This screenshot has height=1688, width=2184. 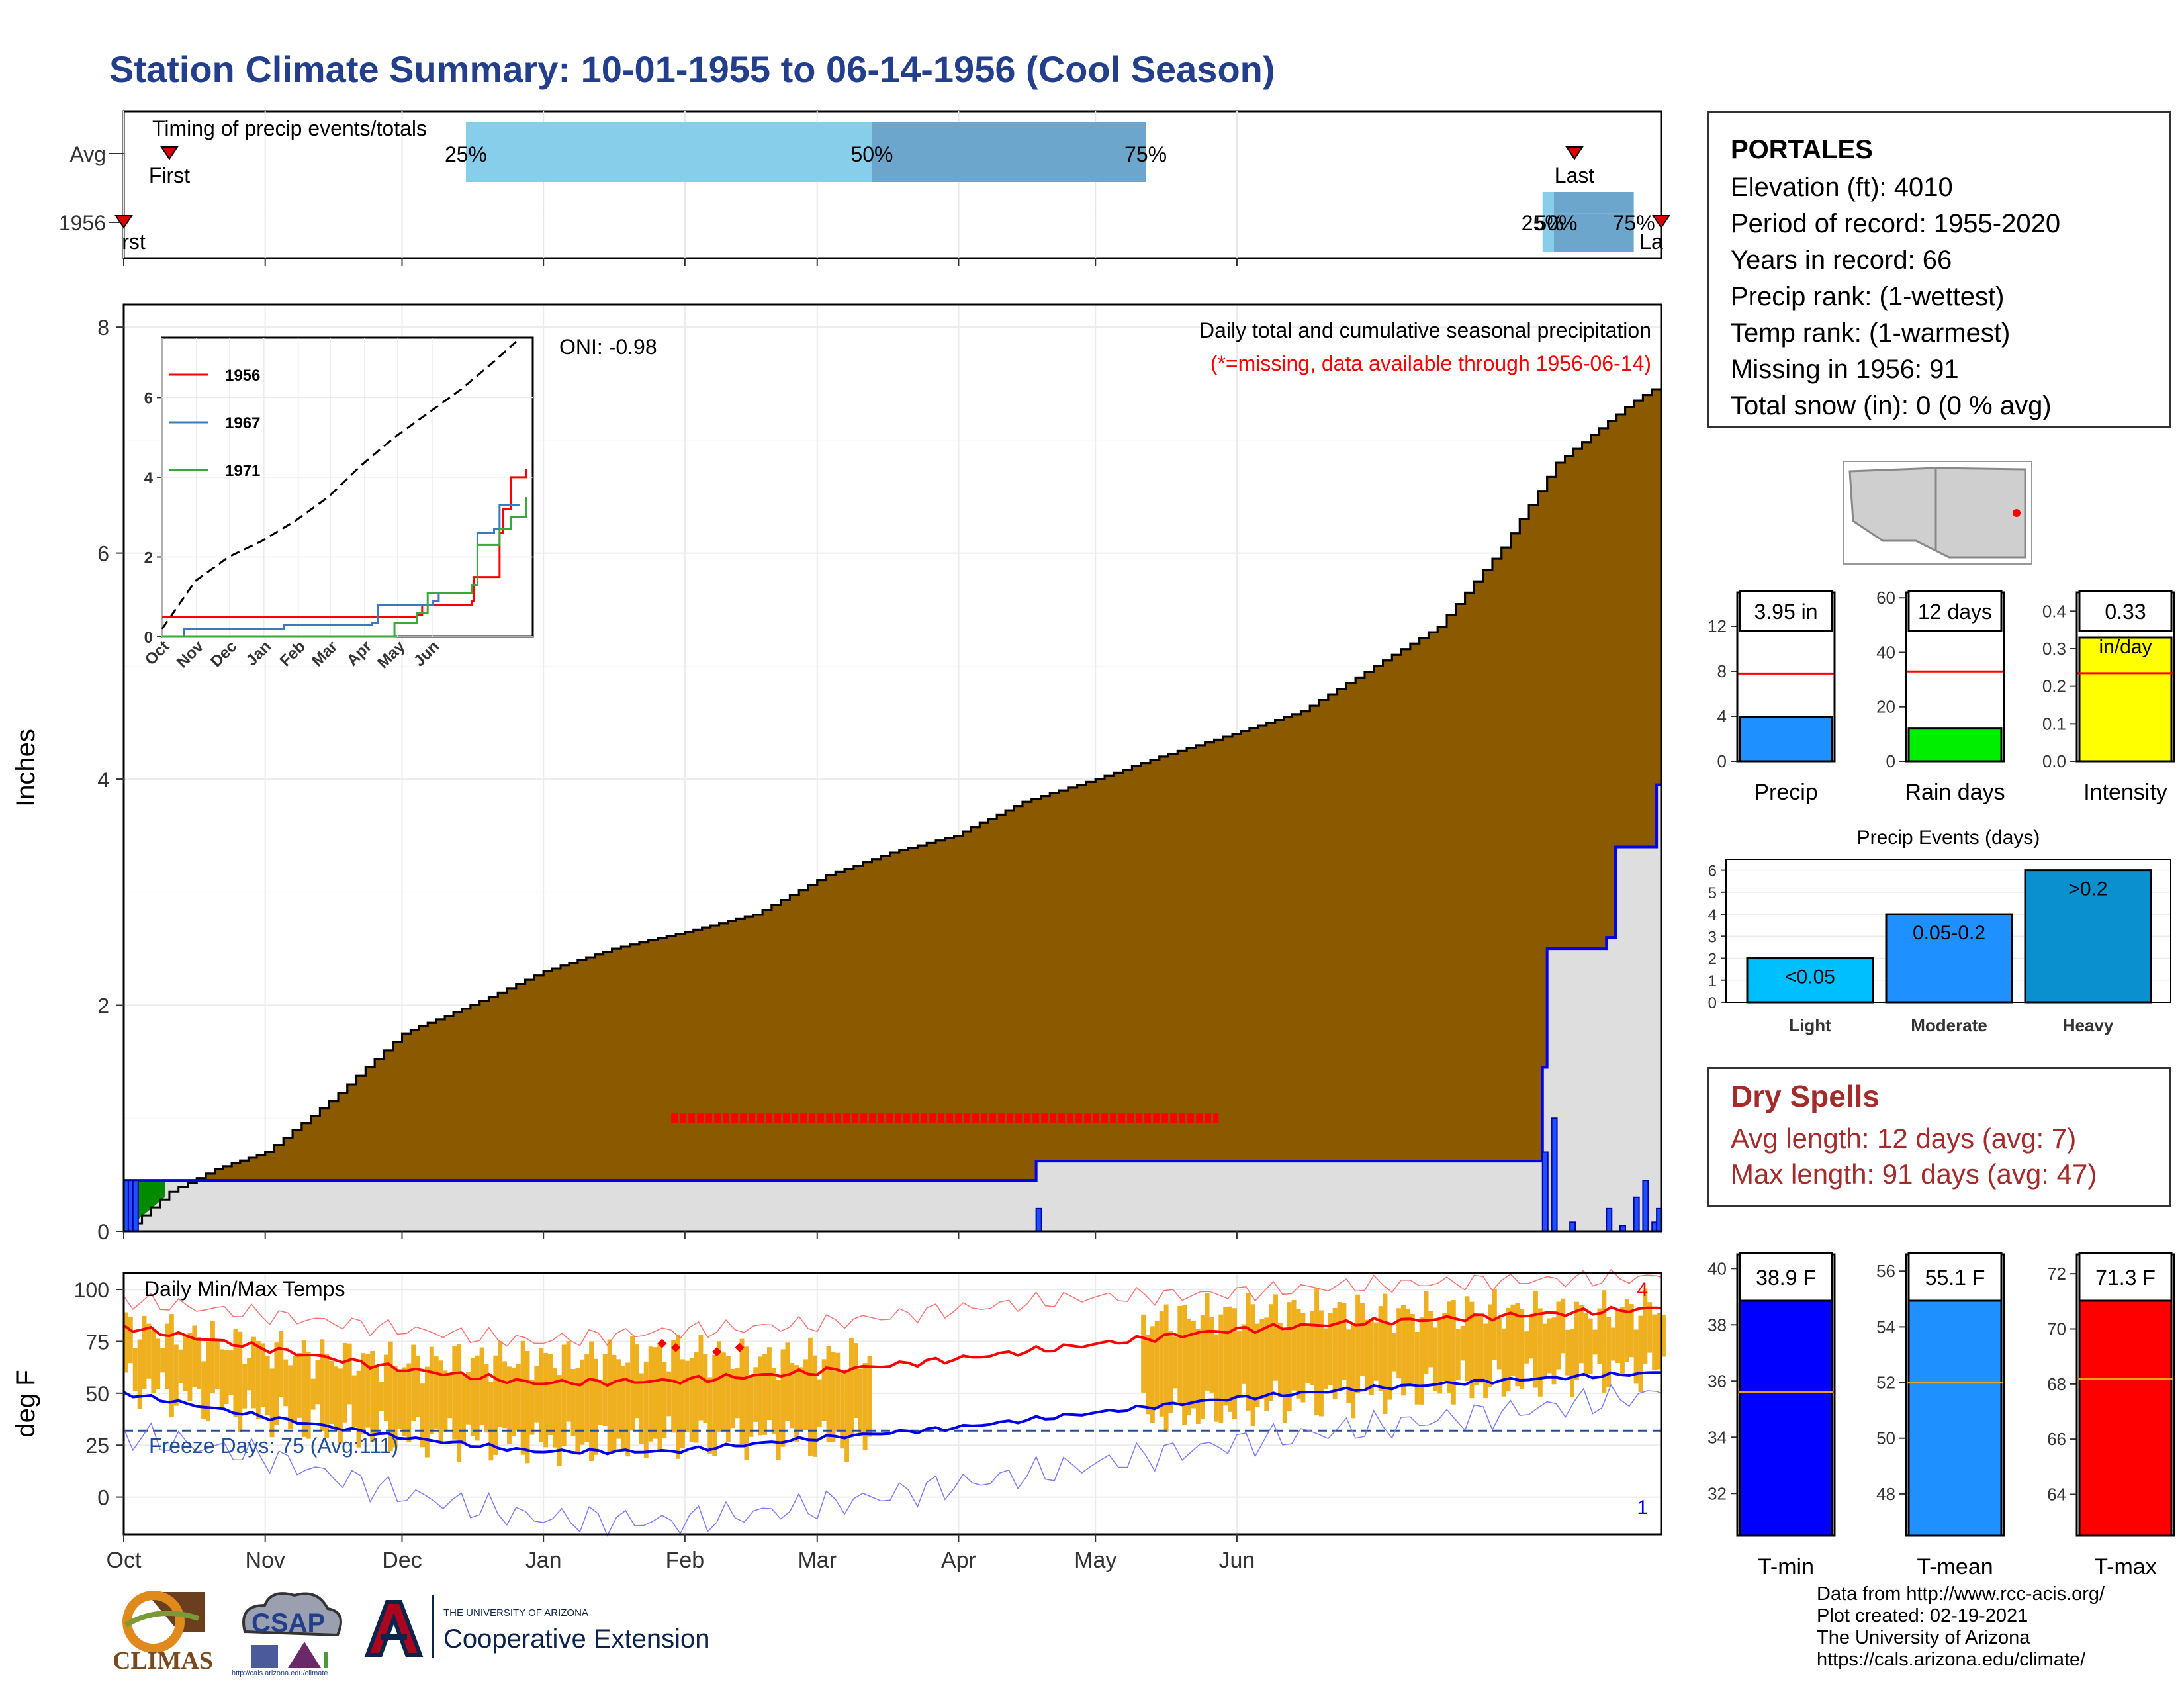 I want to click on events-y-tick-label: 2, so click(x=1712, y=959).